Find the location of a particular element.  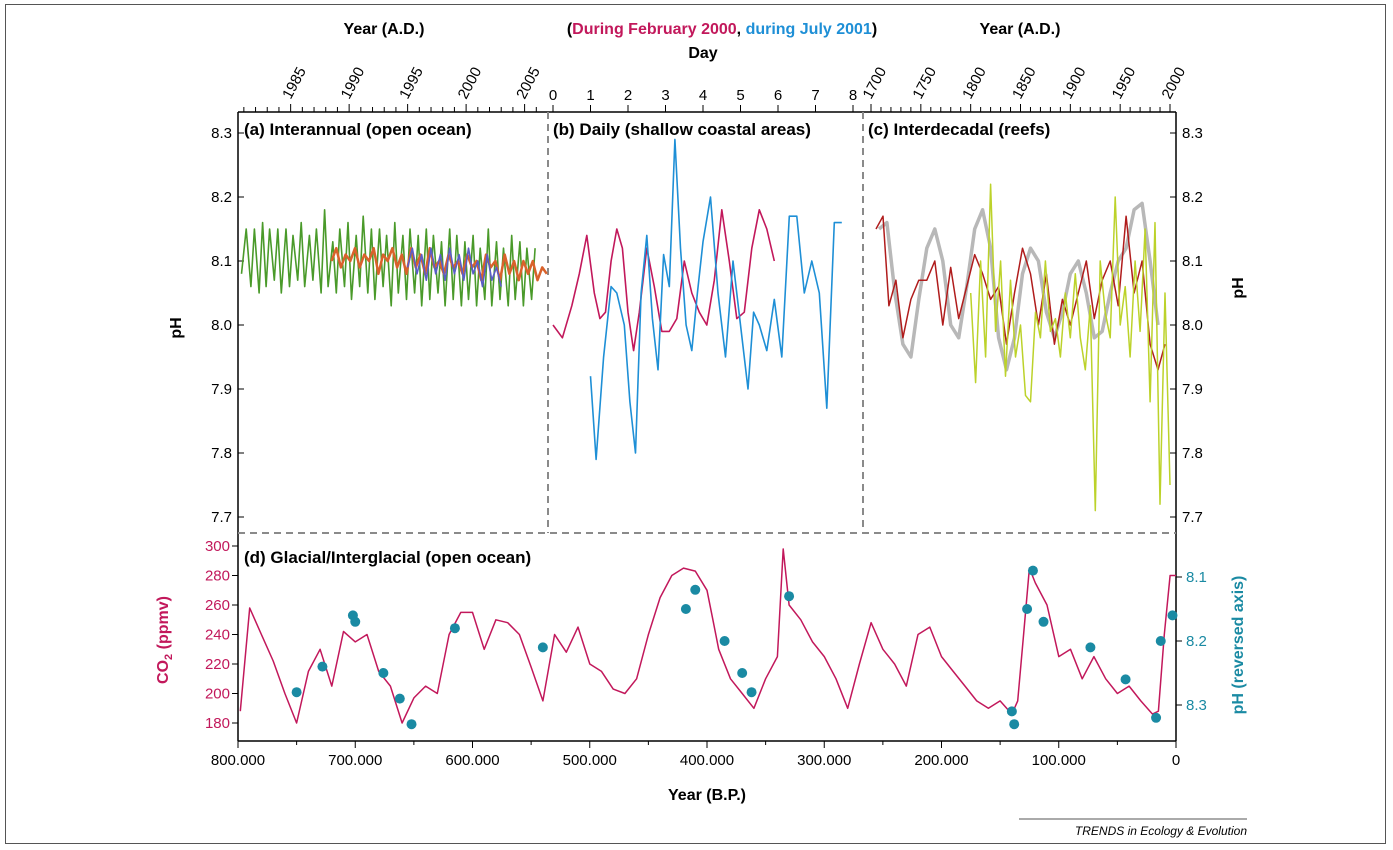

ph-reversed-axis-title: pH (reversed axis) is located at coordinates (1238, 645).